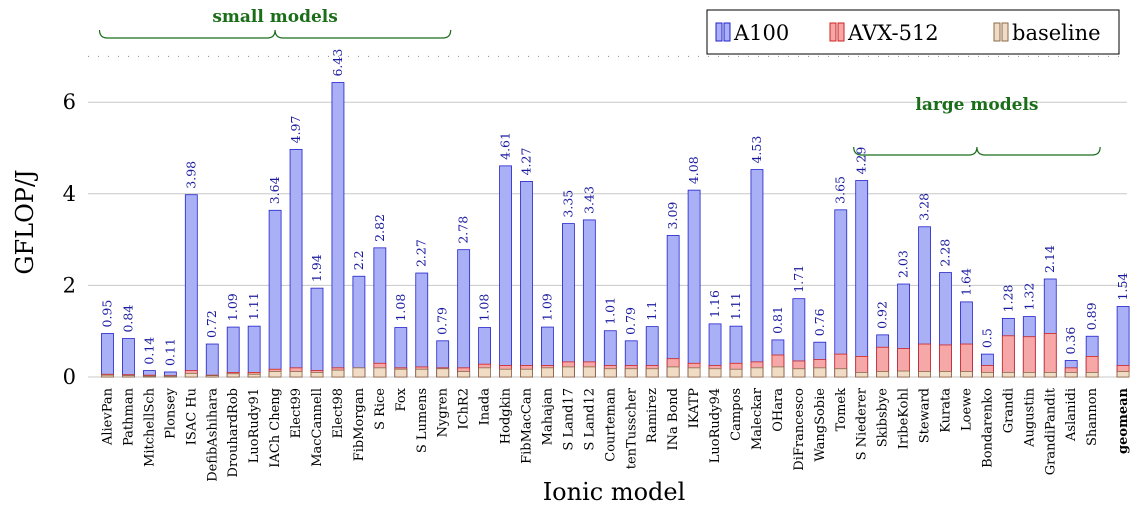 Image resolution: width=1141 pixels, height=508 pixels. I want to click on value-label-4: 3.98, so click(190, 175).